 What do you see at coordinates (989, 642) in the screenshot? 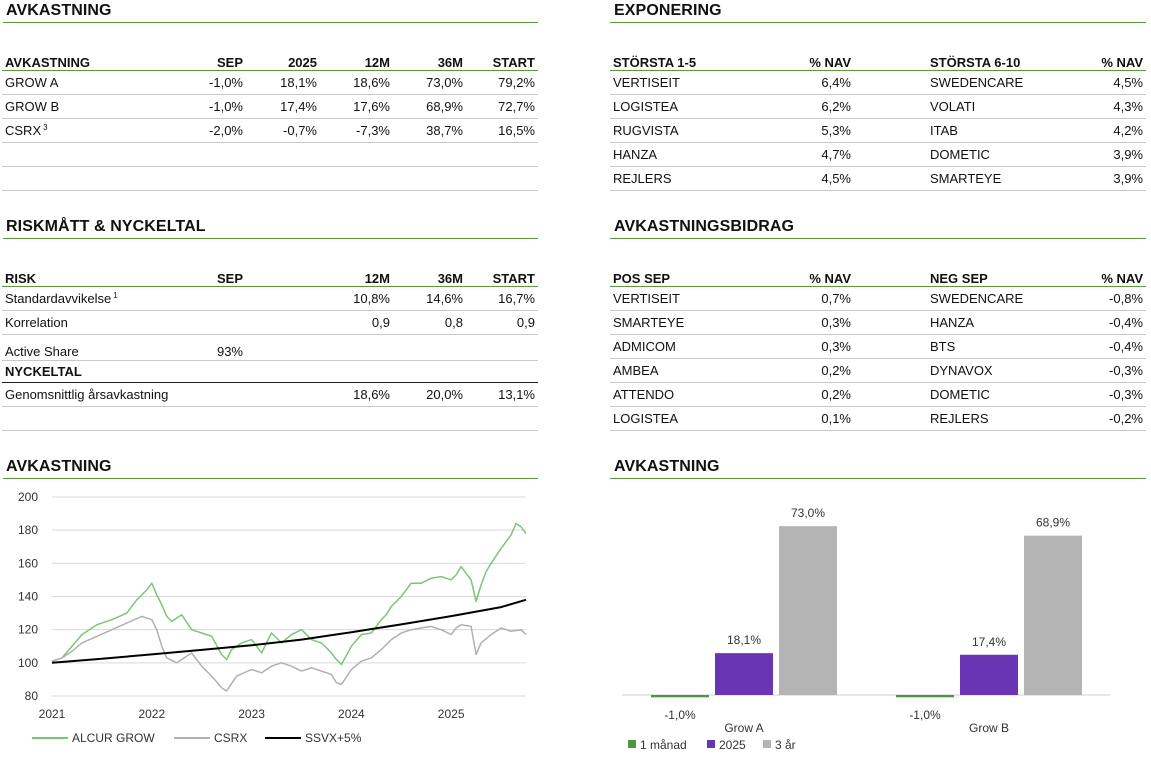
I see `bar-data-label: 17,4%` at bounding box center [989, 642].